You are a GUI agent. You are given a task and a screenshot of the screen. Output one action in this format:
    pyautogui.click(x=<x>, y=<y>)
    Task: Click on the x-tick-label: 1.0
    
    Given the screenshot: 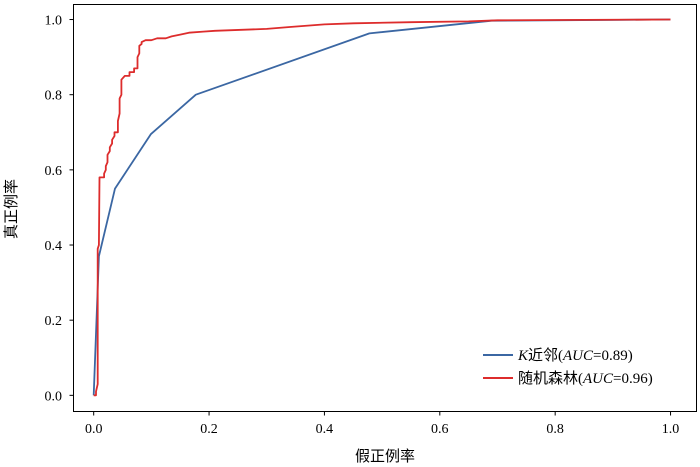 What is the action you would take?
    pyautogui.click(x=671, y=429)
    